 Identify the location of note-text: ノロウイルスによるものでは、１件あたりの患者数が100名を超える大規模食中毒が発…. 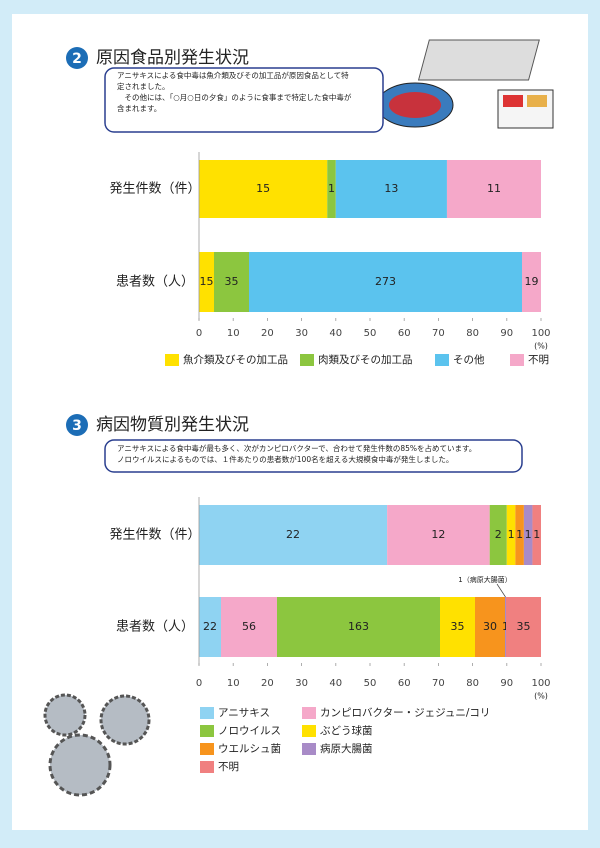
(285, 459).